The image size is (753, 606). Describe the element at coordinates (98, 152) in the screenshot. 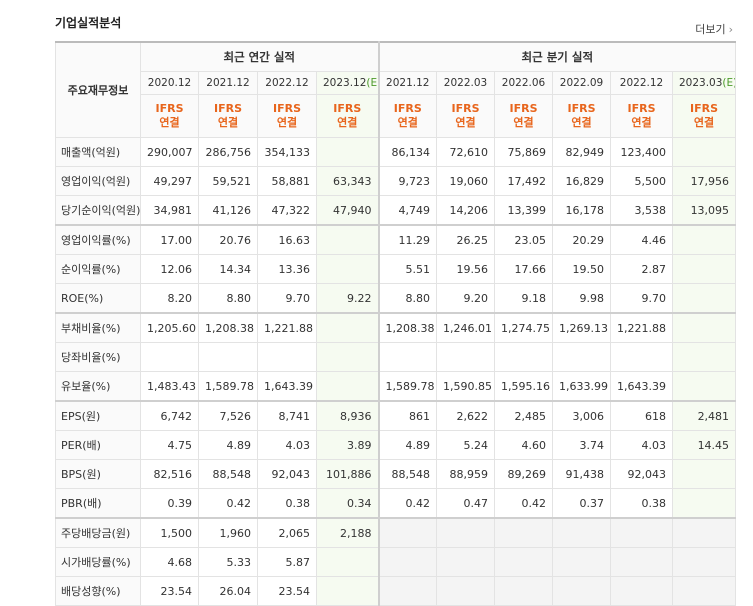

I see `row-label: 매출액(억원)` at that location.